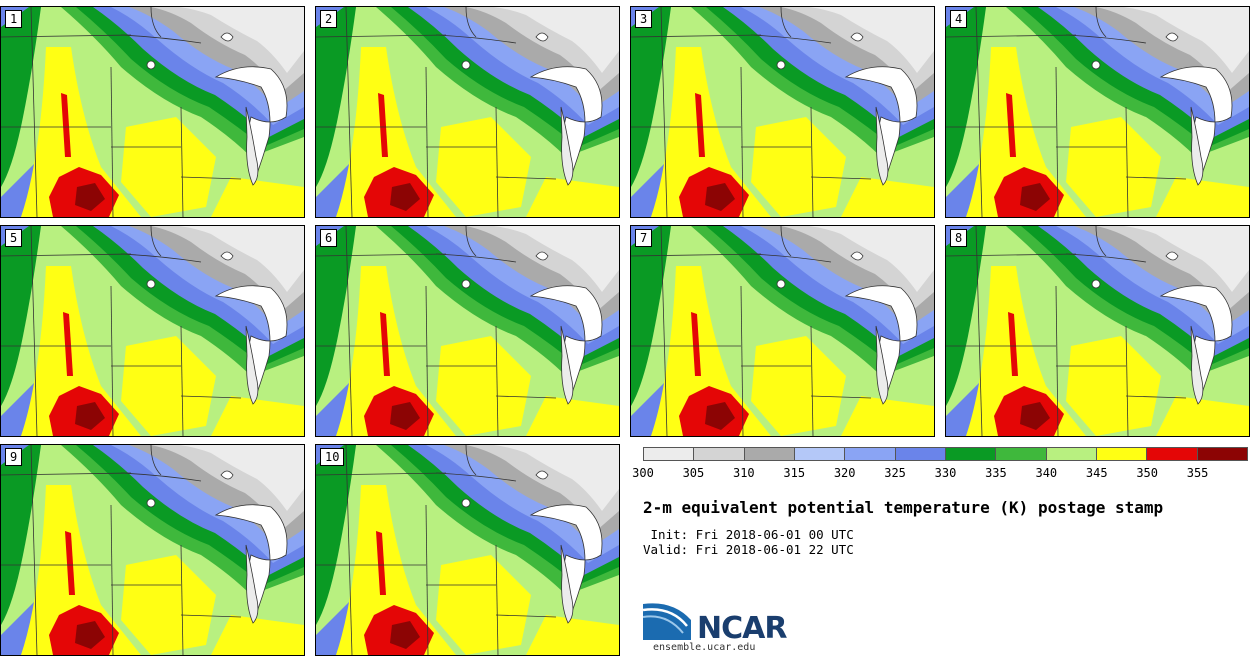 This screenshot has height=657, width=1260. What do you see at coordinates (332, 457) in the screenshot?
I see `member-number-label: 10` at bounding box center [332, 457].